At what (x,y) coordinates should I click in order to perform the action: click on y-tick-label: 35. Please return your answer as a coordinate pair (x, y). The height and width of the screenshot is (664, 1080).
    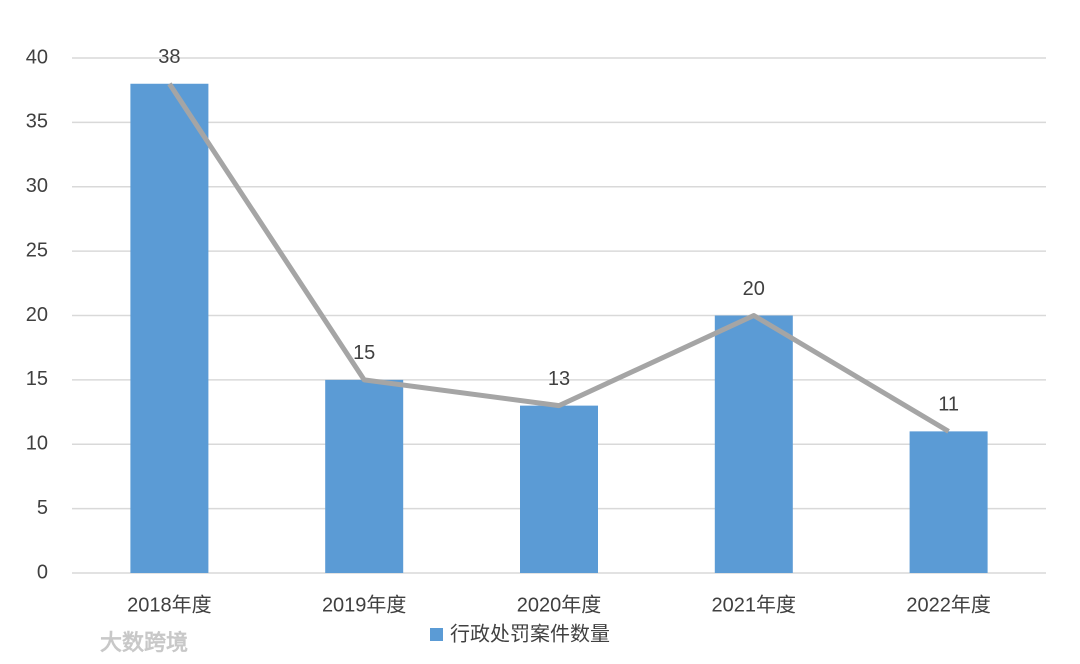
    Looking at the image, I should click on (37, 122).